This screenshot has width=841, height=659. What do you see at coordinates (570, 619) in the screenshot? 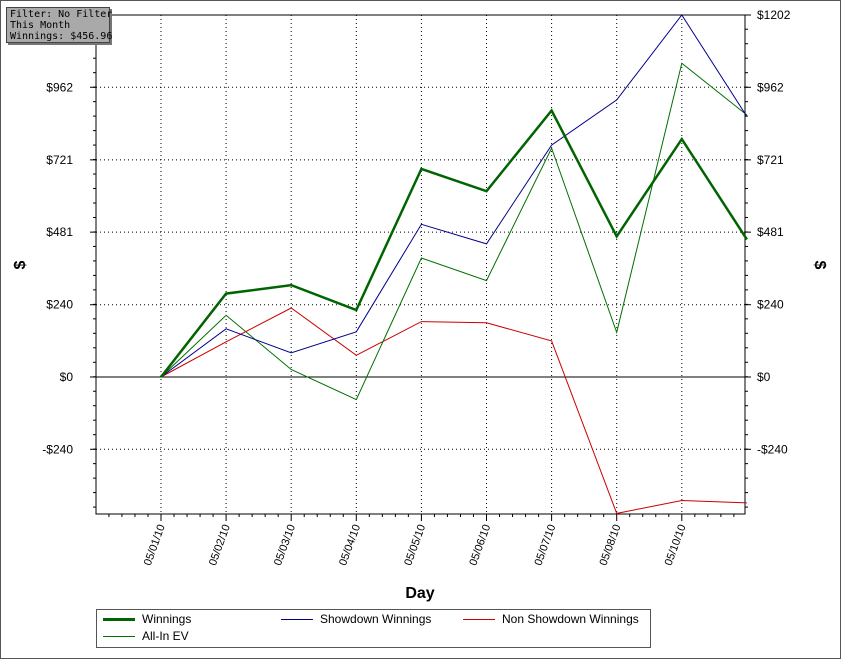
I see `legend-label-non-showdown: Non Showdown Winnings` at bounding box center [570, 619].